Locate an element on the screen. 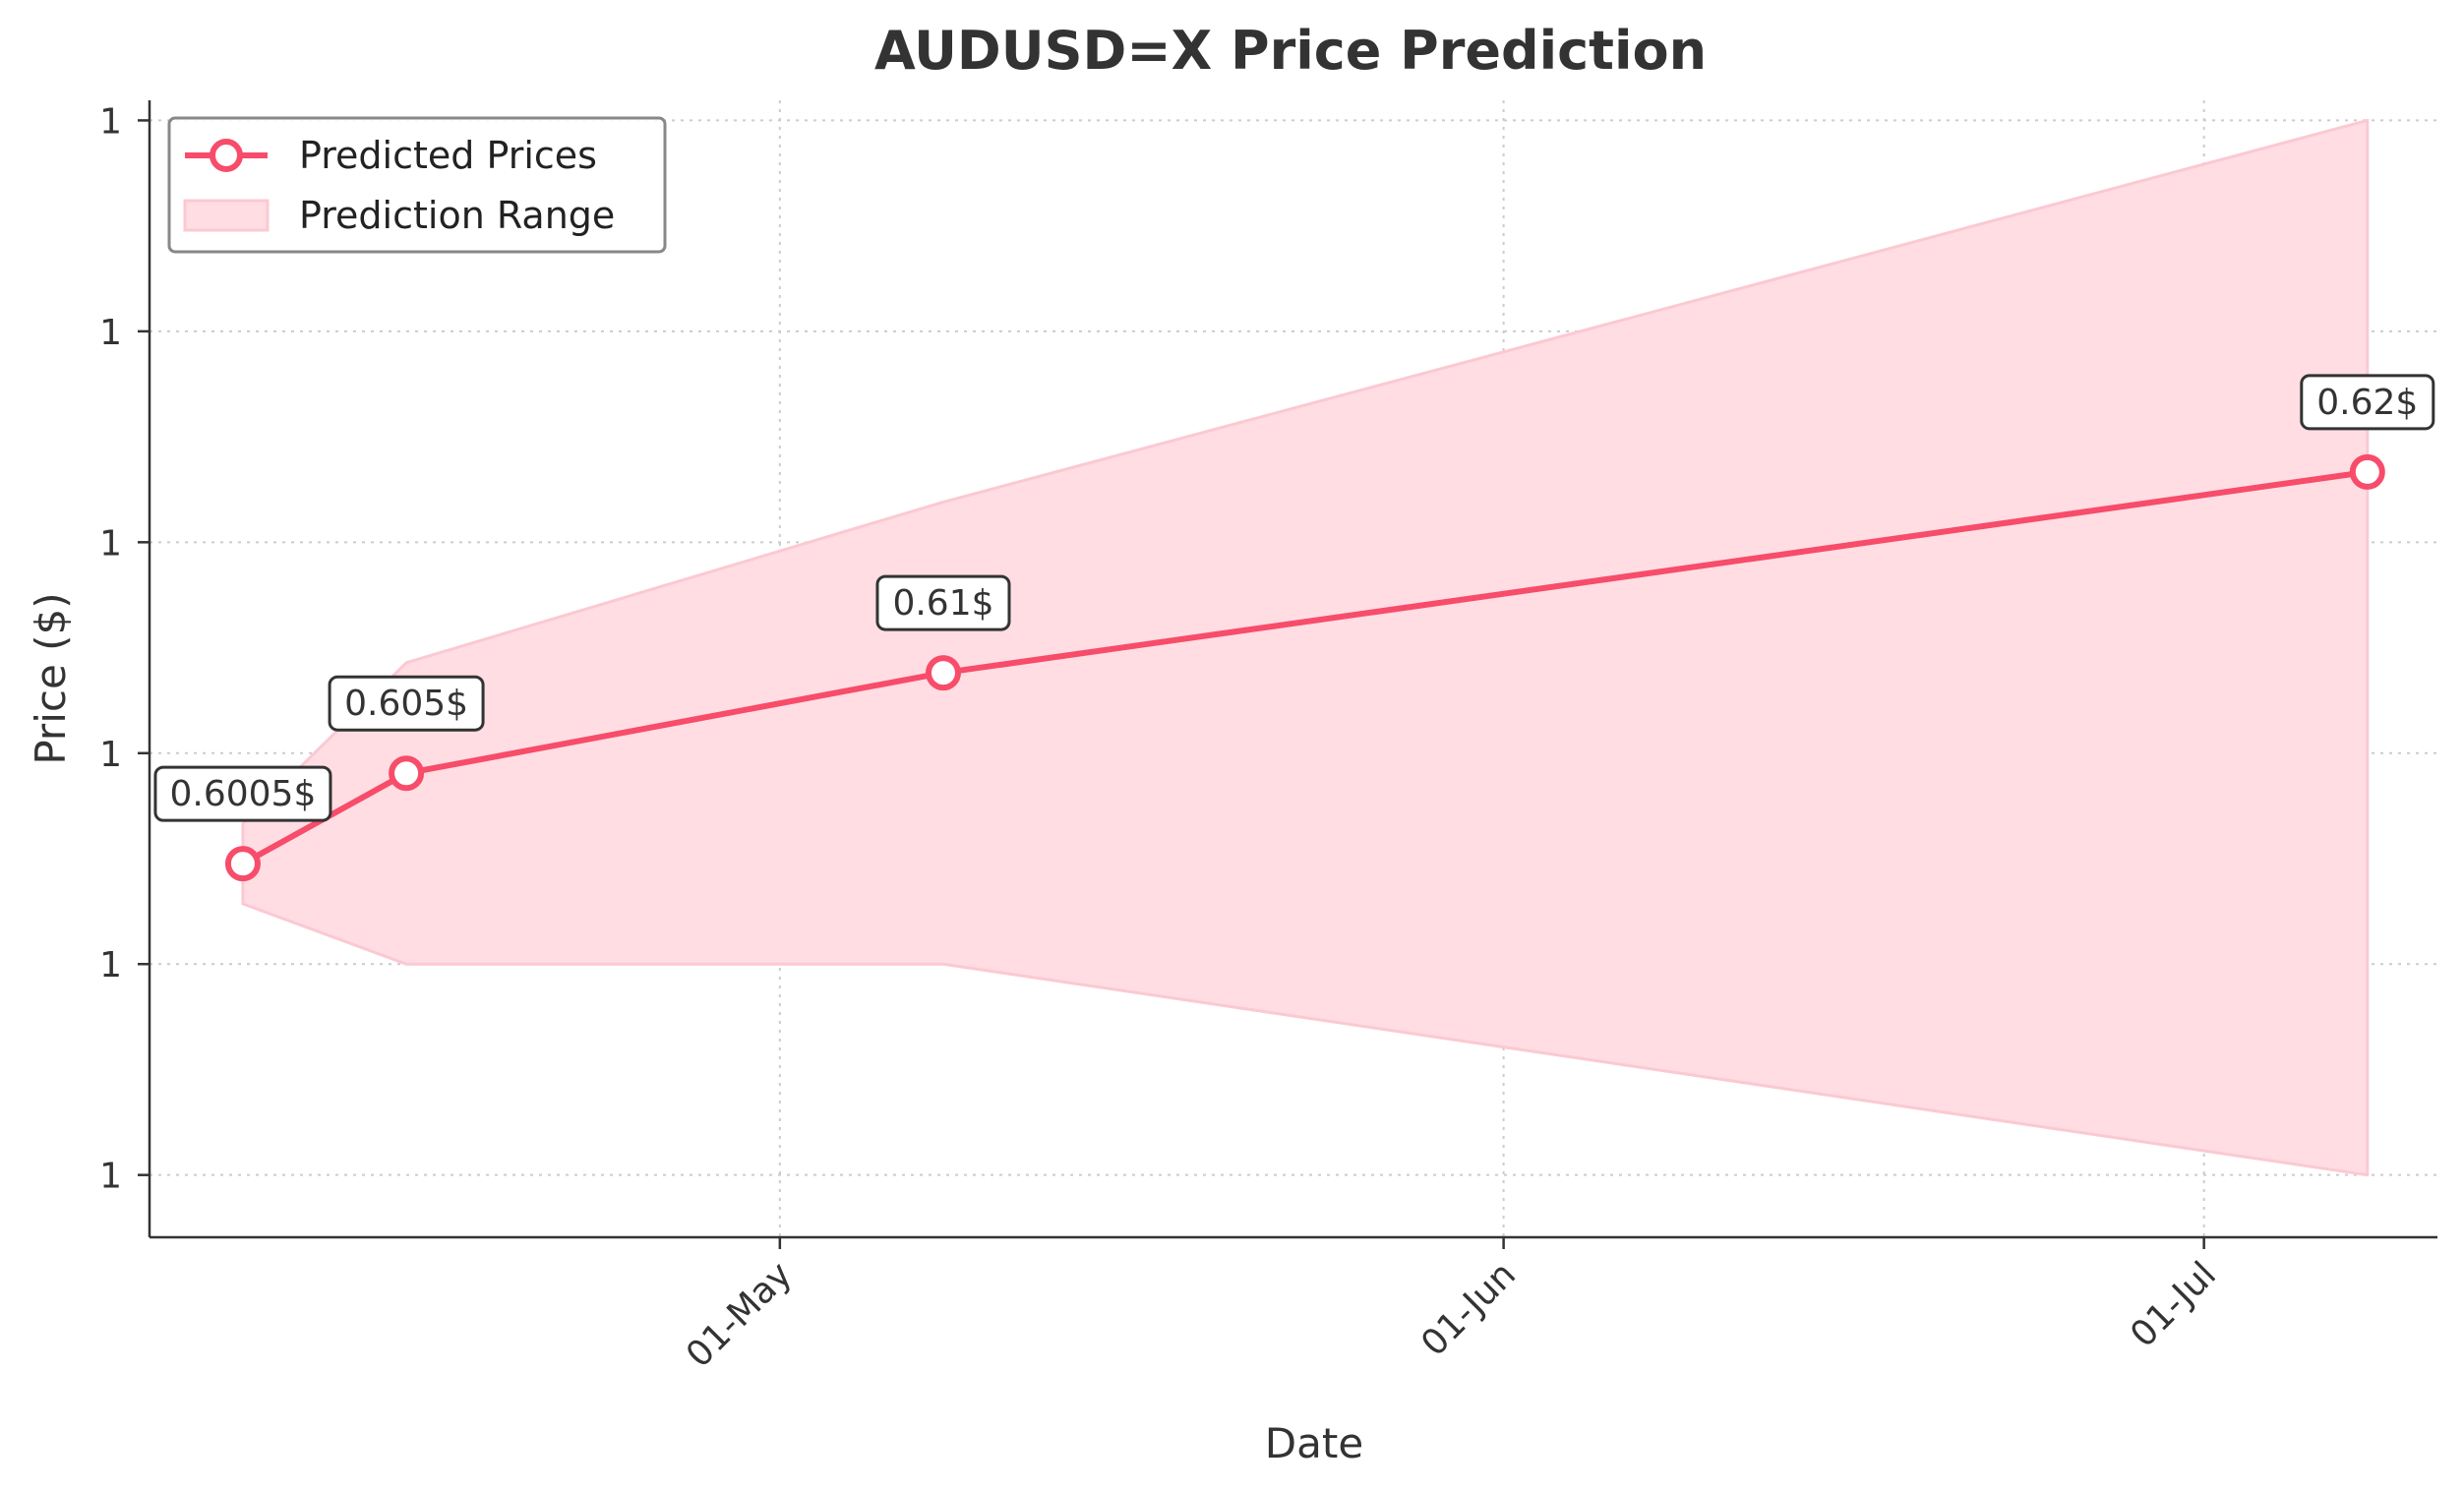 This screenshot has height=1492, width=2464. chart-title: AUDUSD=X Price Prediction is located at coordinates (1291, 51).